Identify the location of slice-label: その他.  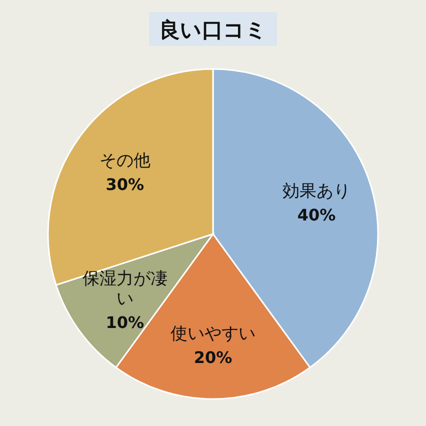
(124, 160).